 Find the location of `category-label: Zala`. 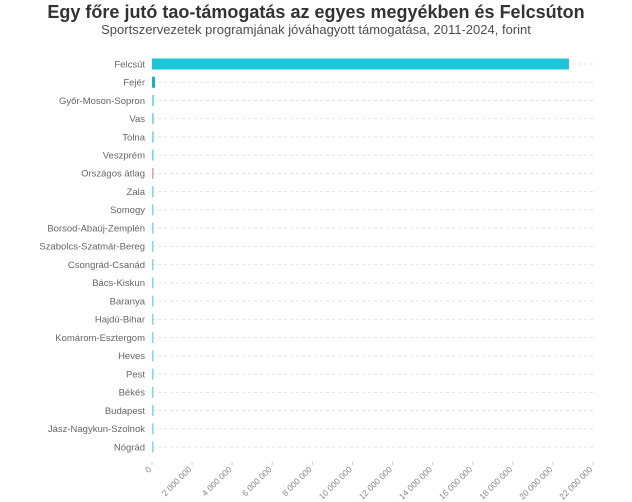

category-label: Zala is located at coordinates (136, 192).